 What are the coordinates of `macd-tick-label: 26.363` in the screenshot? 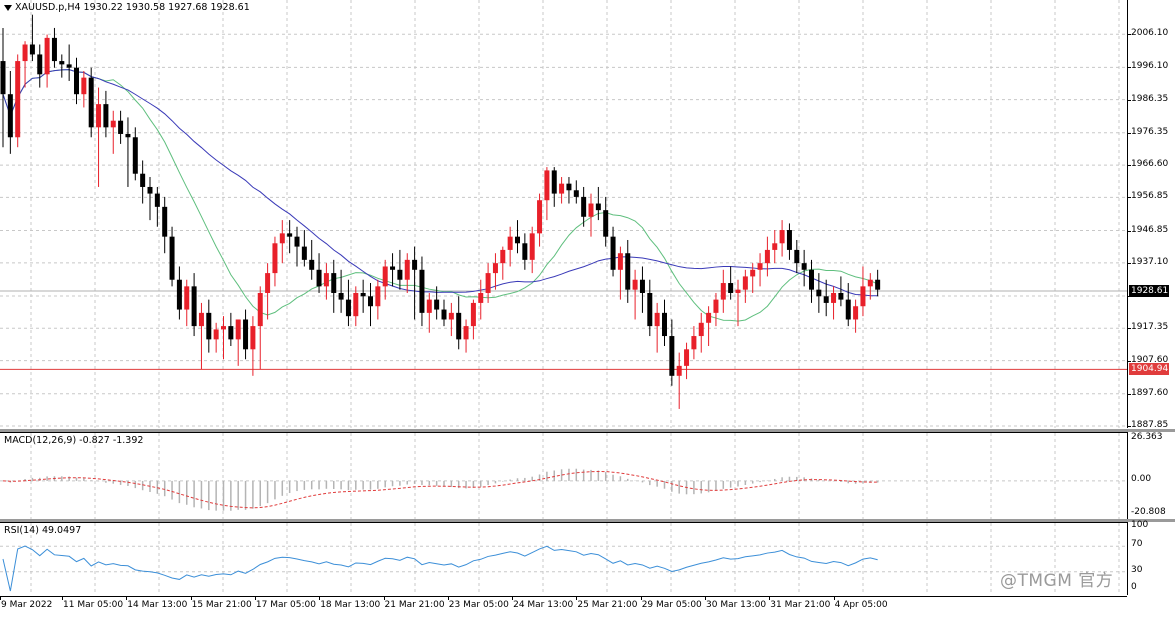 It's located at (1147, 437).